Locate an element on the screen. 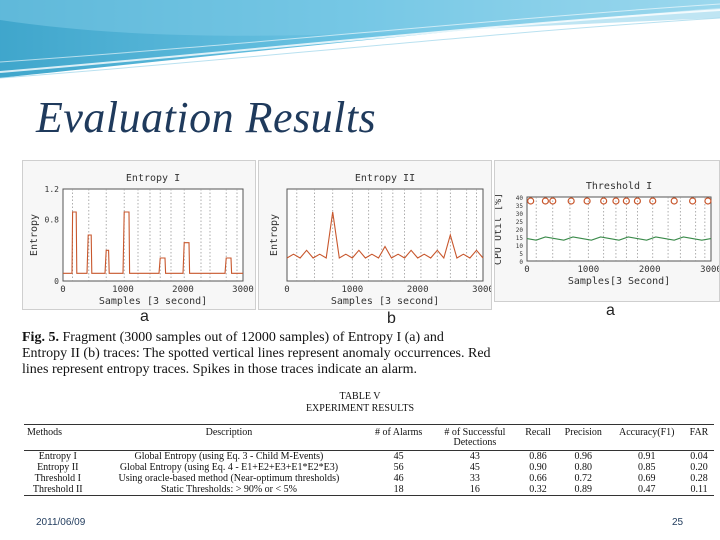  y-tick-label: 15 is located at coordinates (520, 238).